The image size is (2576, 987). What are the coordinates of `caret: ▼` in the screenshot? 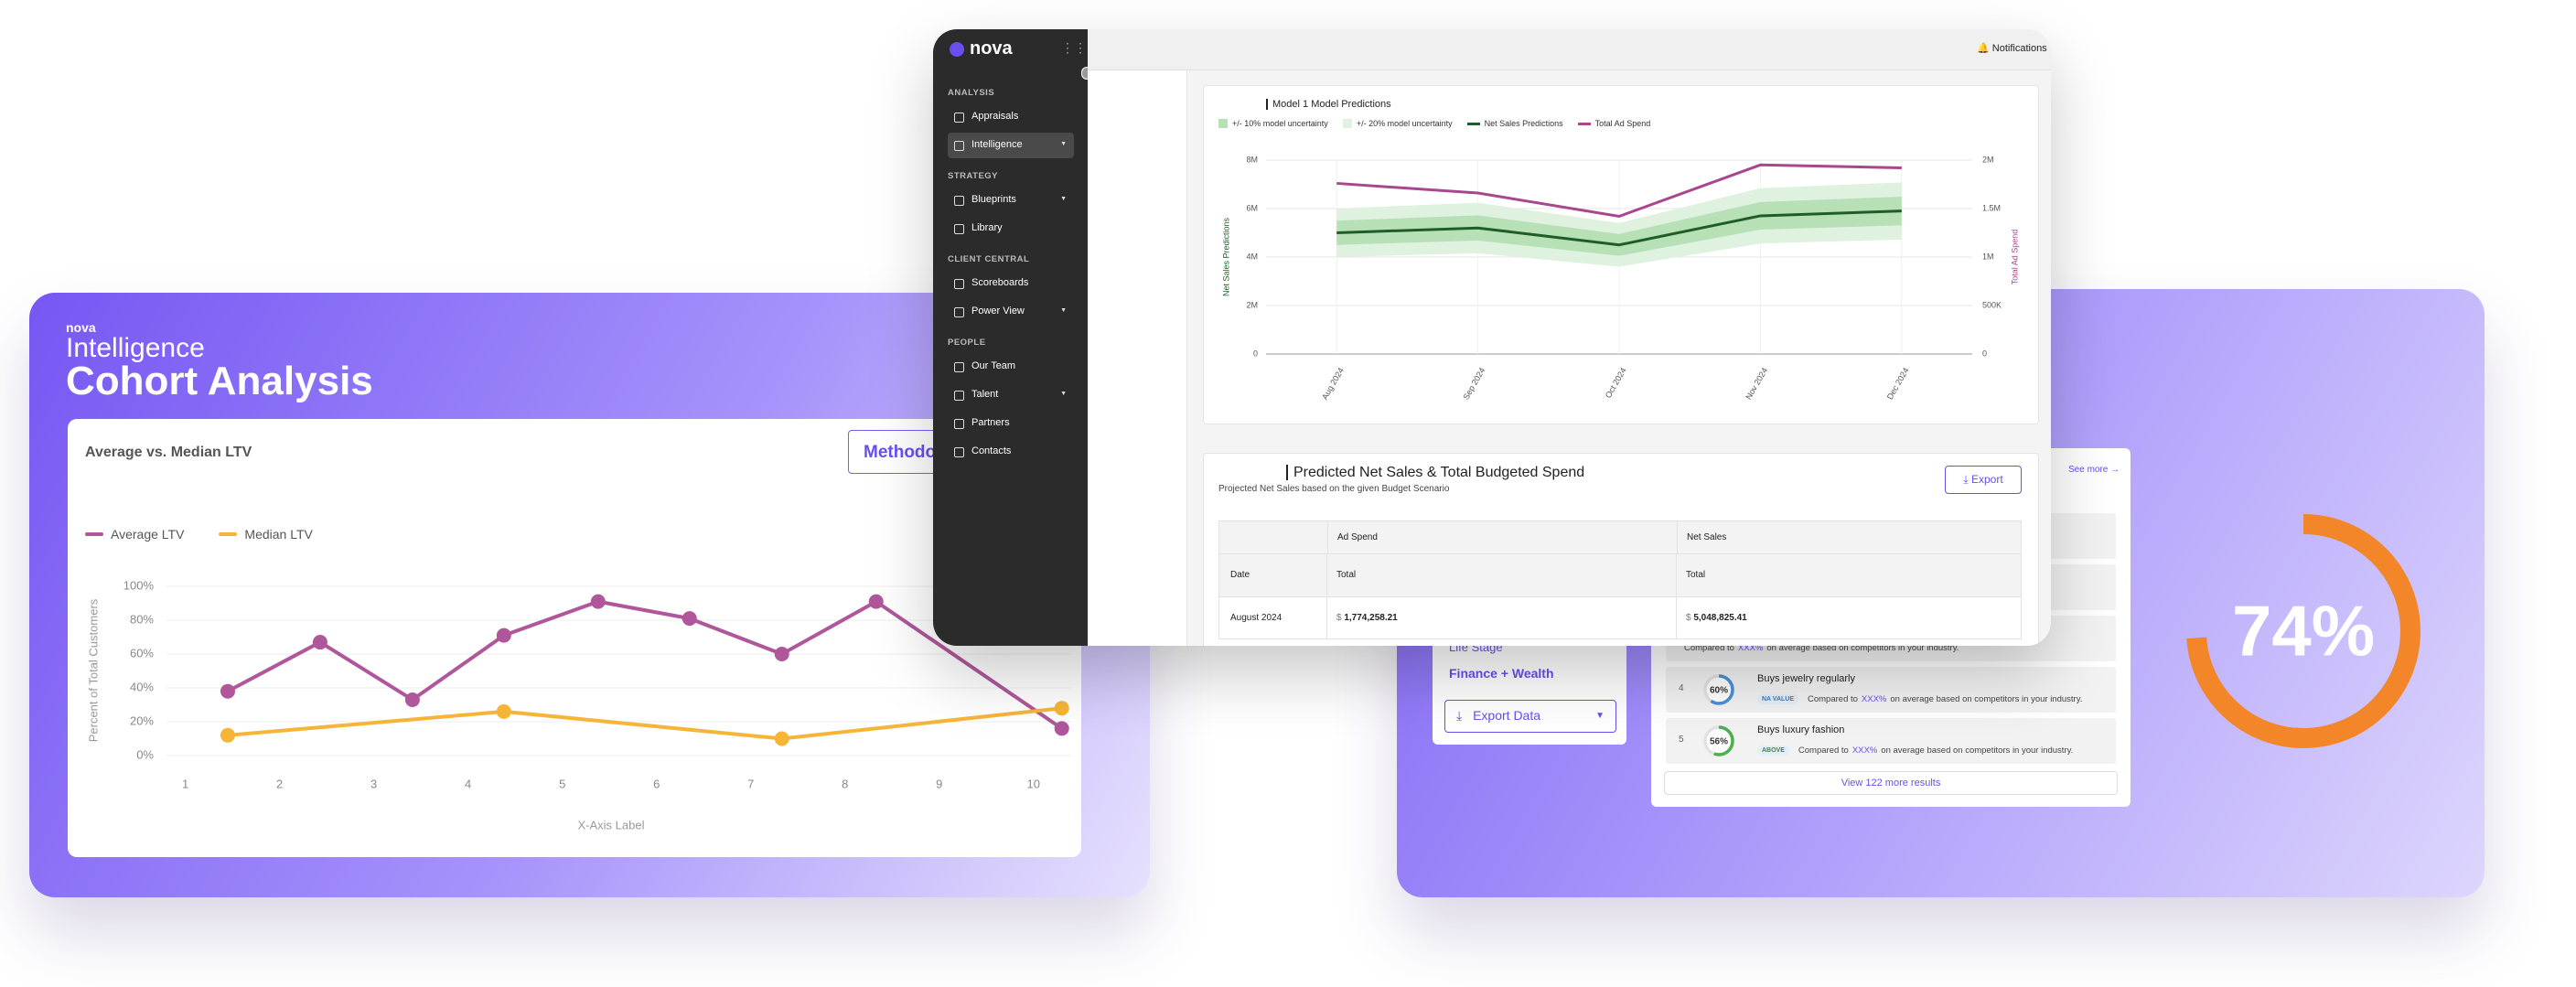 It's located at (1600, 716).